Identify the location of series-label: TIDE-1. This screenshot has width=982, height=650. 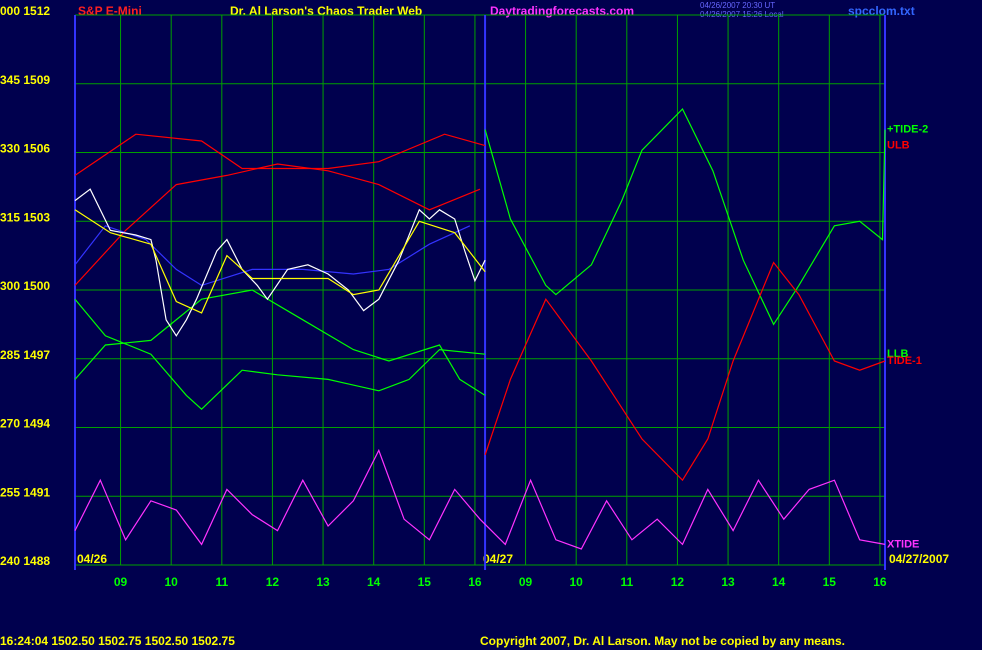
(904, 361).